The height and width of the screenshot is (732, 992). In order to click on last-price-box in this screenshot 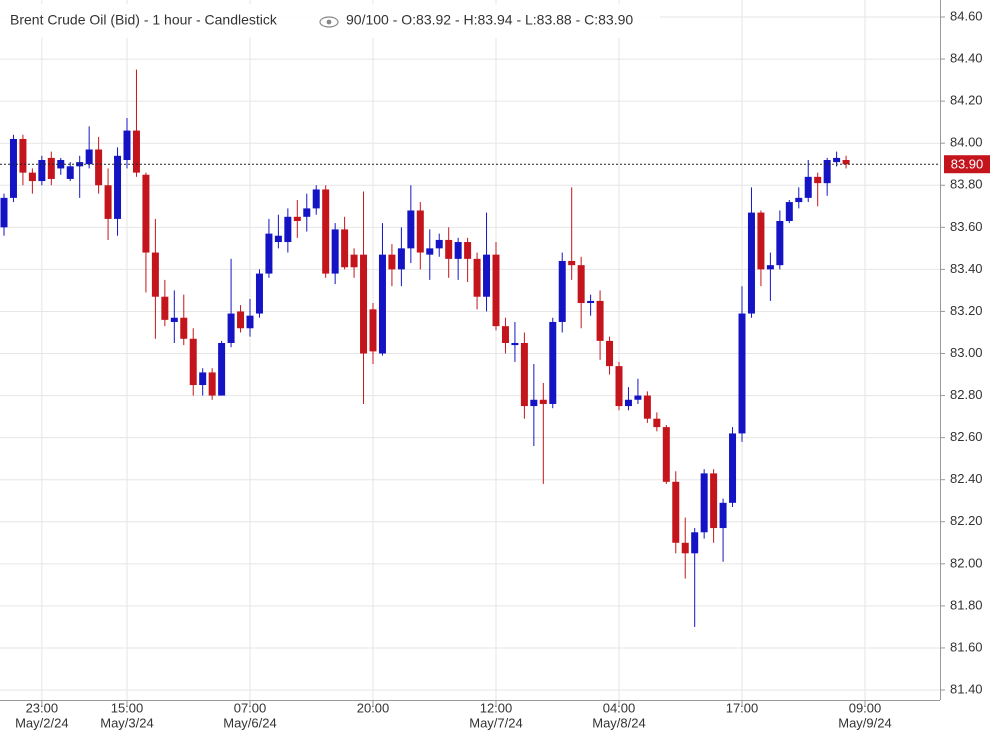, I will do `click(967, 164)`.